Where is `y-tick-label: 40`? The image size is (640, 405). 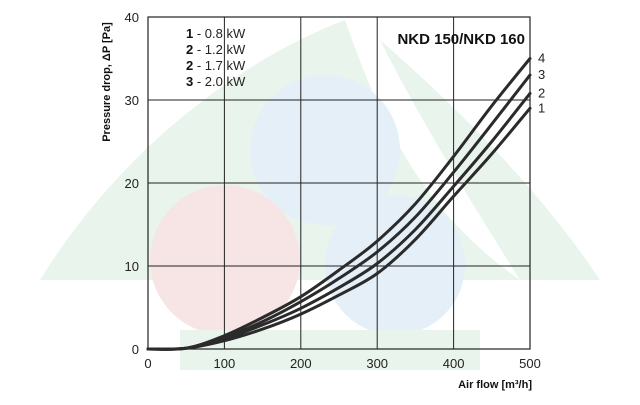 y-tick-label: 40 is located at coordinates (132, 17).